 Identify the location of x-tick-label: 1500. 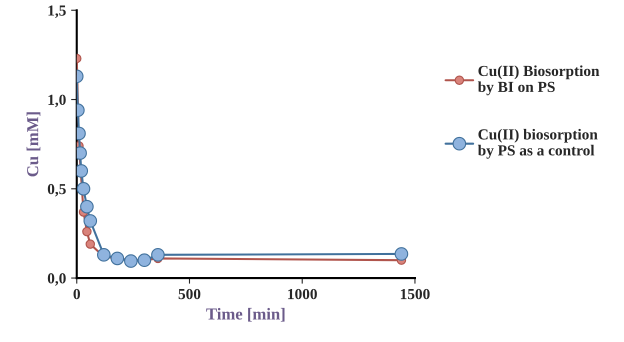
(415, 294).